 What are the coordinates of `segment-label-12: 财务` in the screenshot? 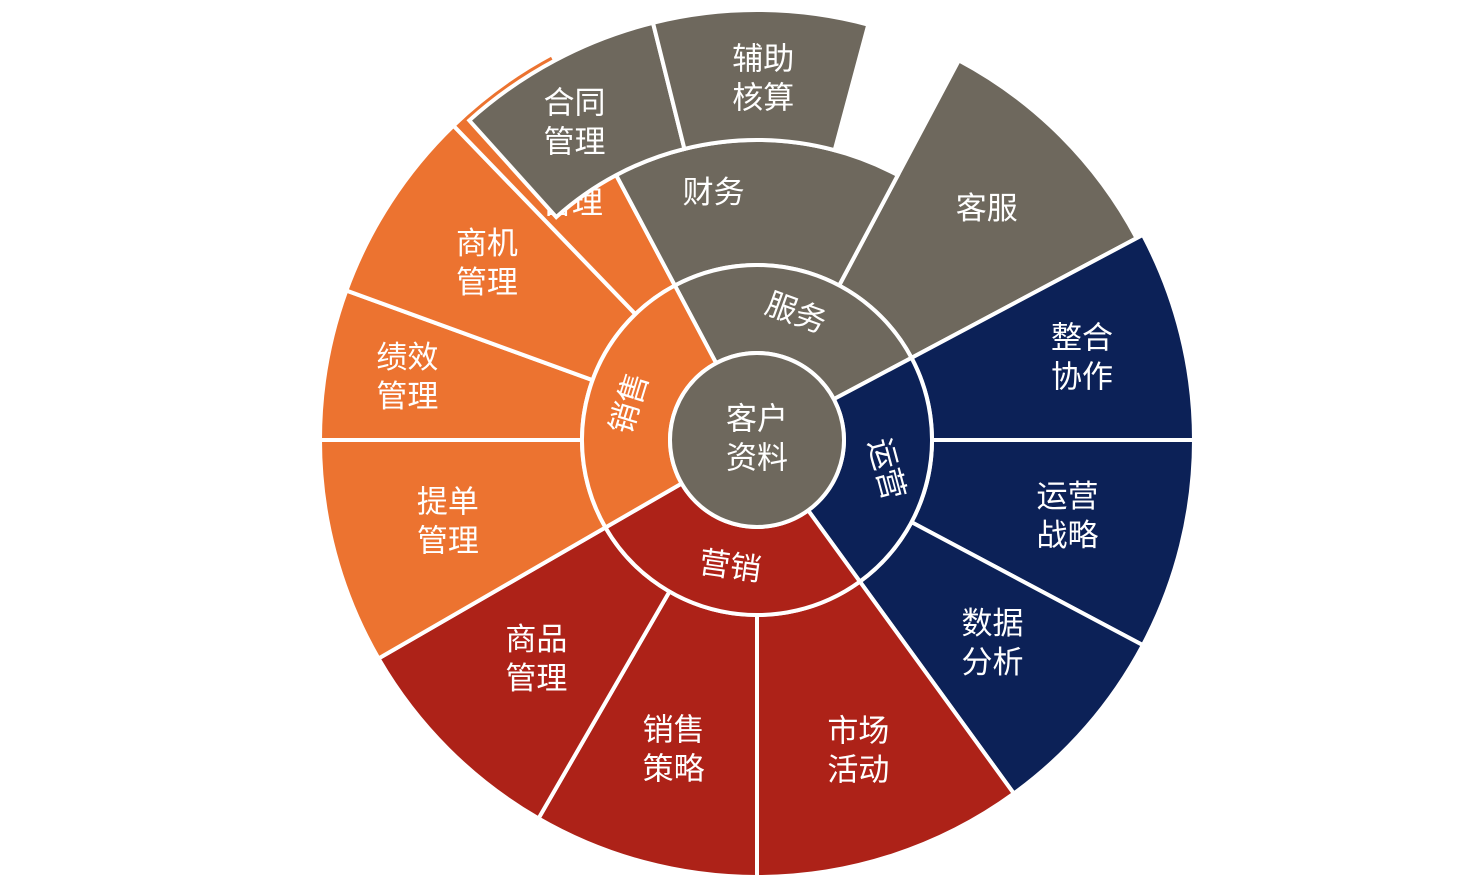 It's located at (714, 192).